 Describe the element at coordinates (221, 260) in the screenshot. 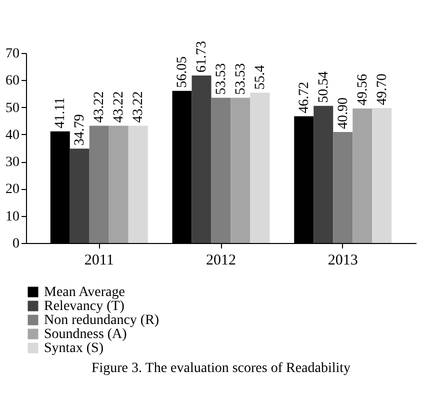

I see `x-tick-label: 2012` at that location.